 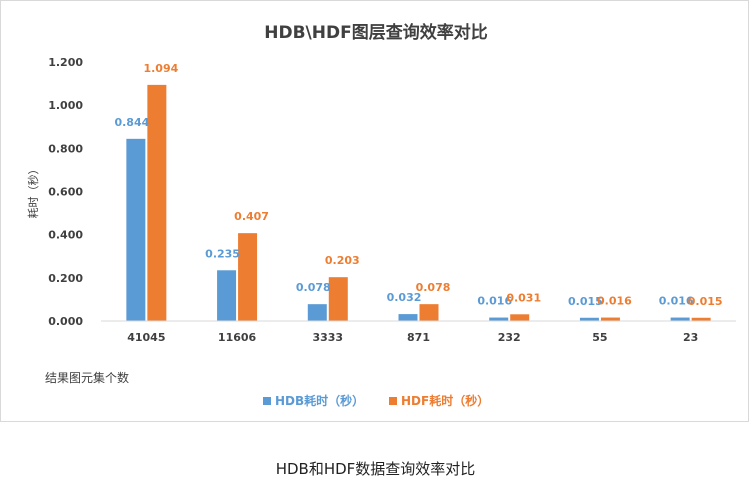 I want to click on x-tick-label: 23, so click(x=690, y=337).